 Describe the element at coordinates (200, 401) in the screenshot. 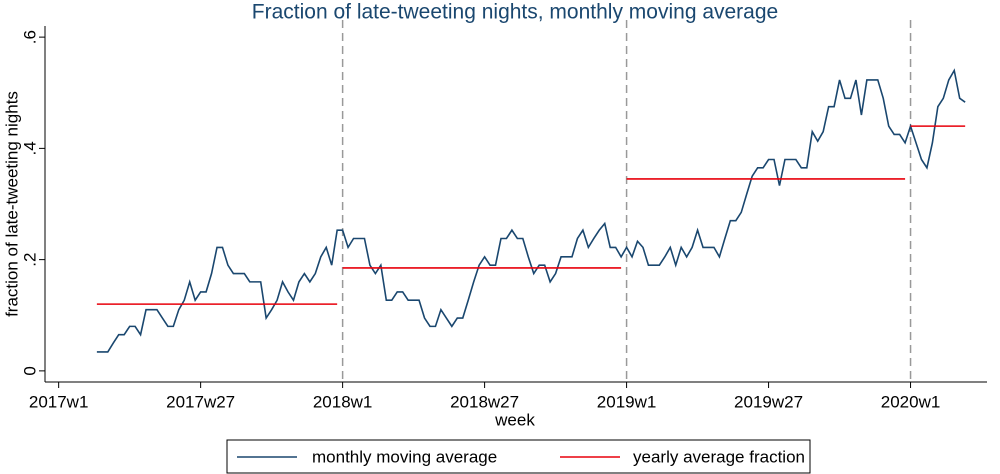

I see `x-tick-label: 2017w27` at that location.